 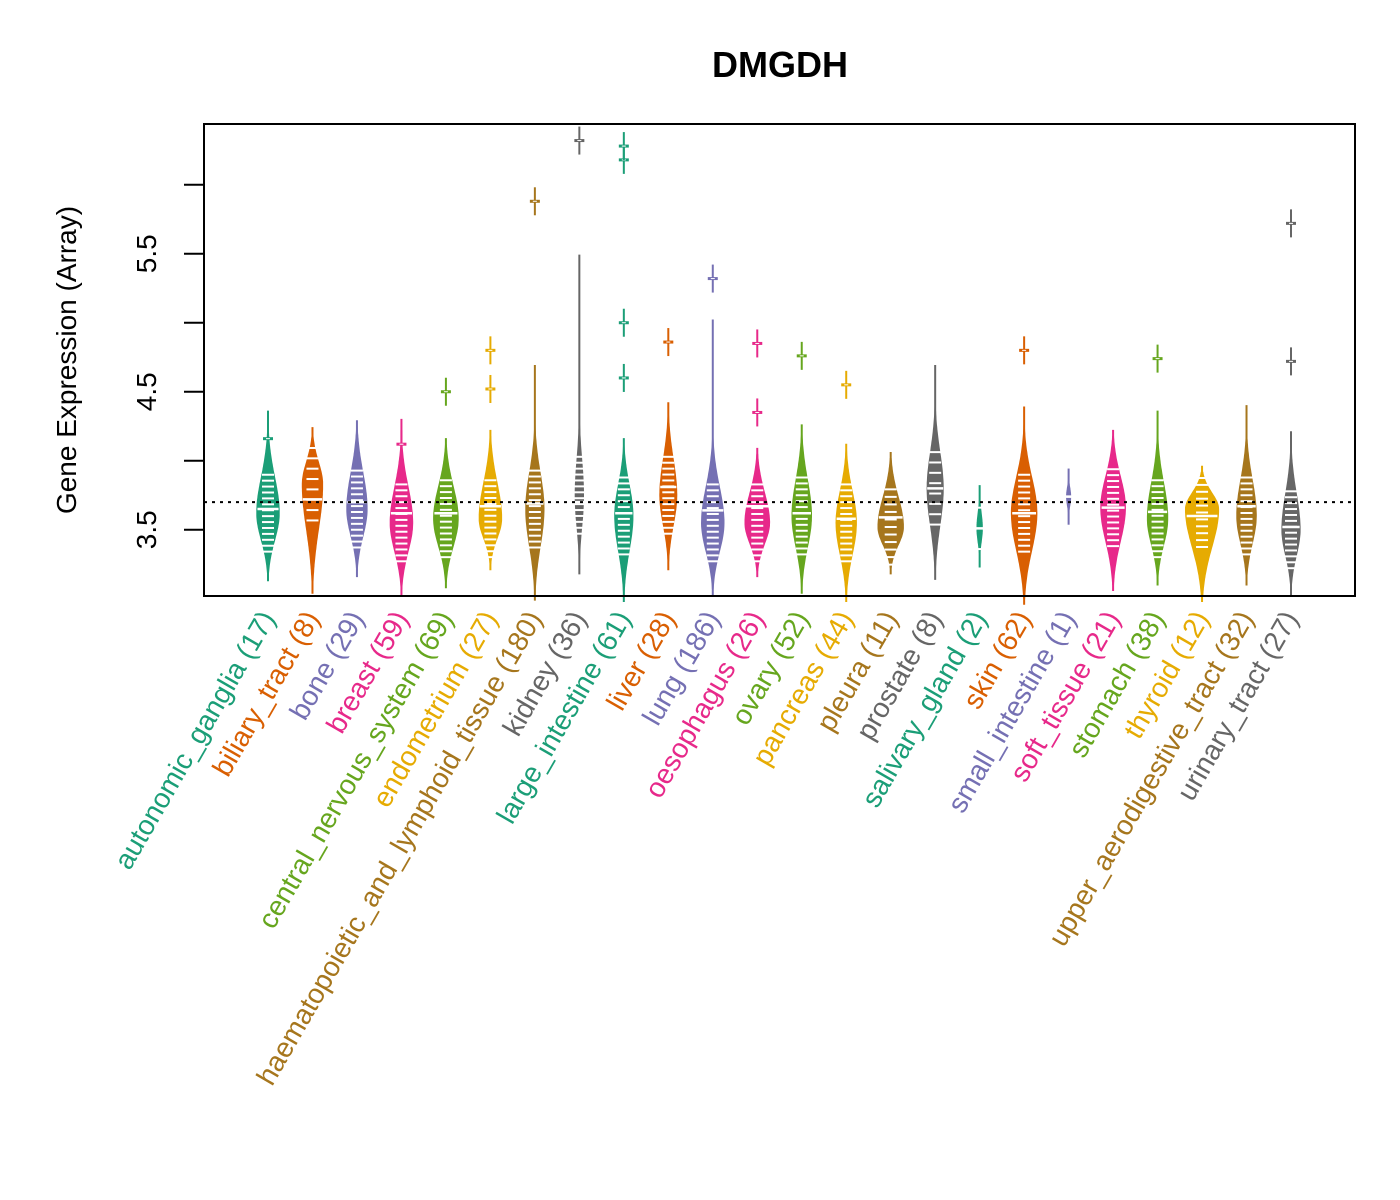 What do you see at coordinates (146, 529) in the screenshot?
I see `y-tick-label: 3.5` at bounding box center [146, 529].